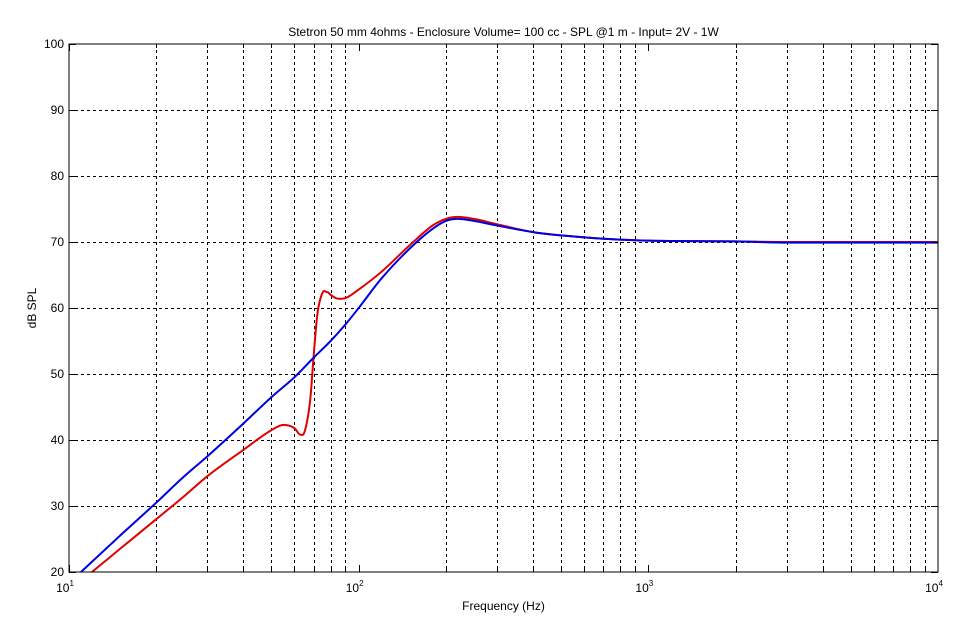 The width and height of the screenshot is (962, 620). I want to click on x-tick-label: 10⁴, so click(934, 587).